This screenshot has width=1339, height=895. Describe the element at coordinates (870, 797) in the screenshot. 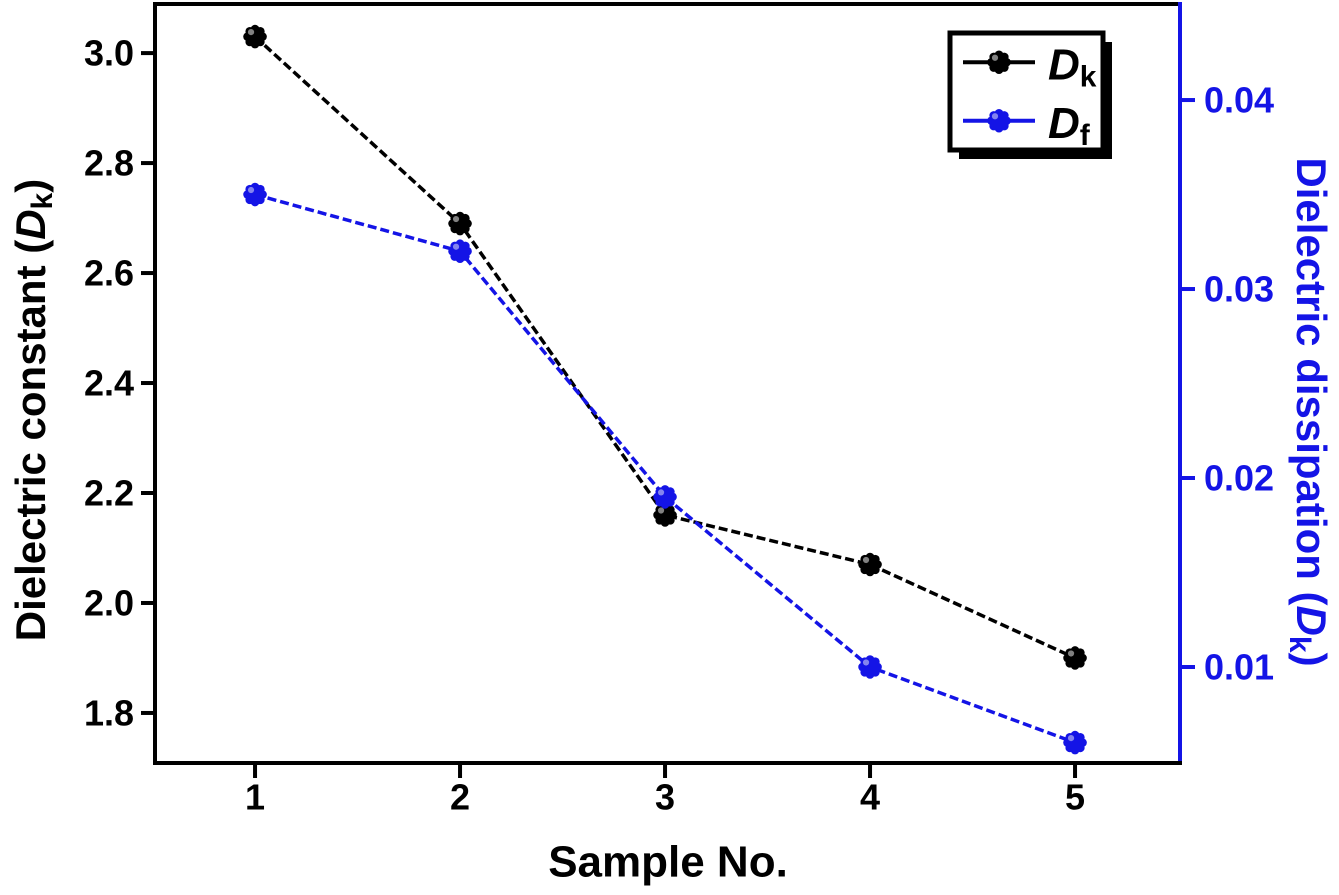

I see `x-tick-label: 4` at that location.